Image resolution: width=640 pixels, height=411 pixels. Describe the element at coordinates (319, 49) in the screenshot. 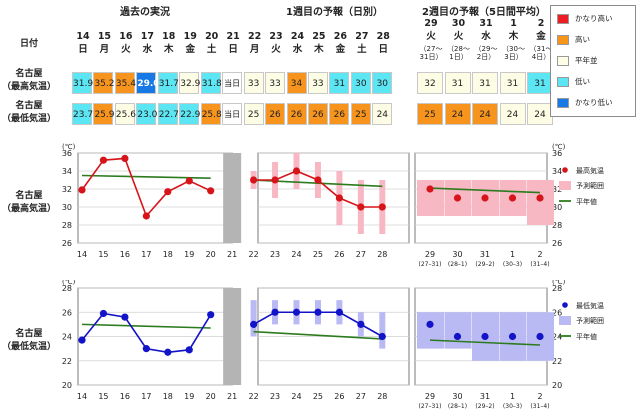

I see `day-weekday: 木` at that location.